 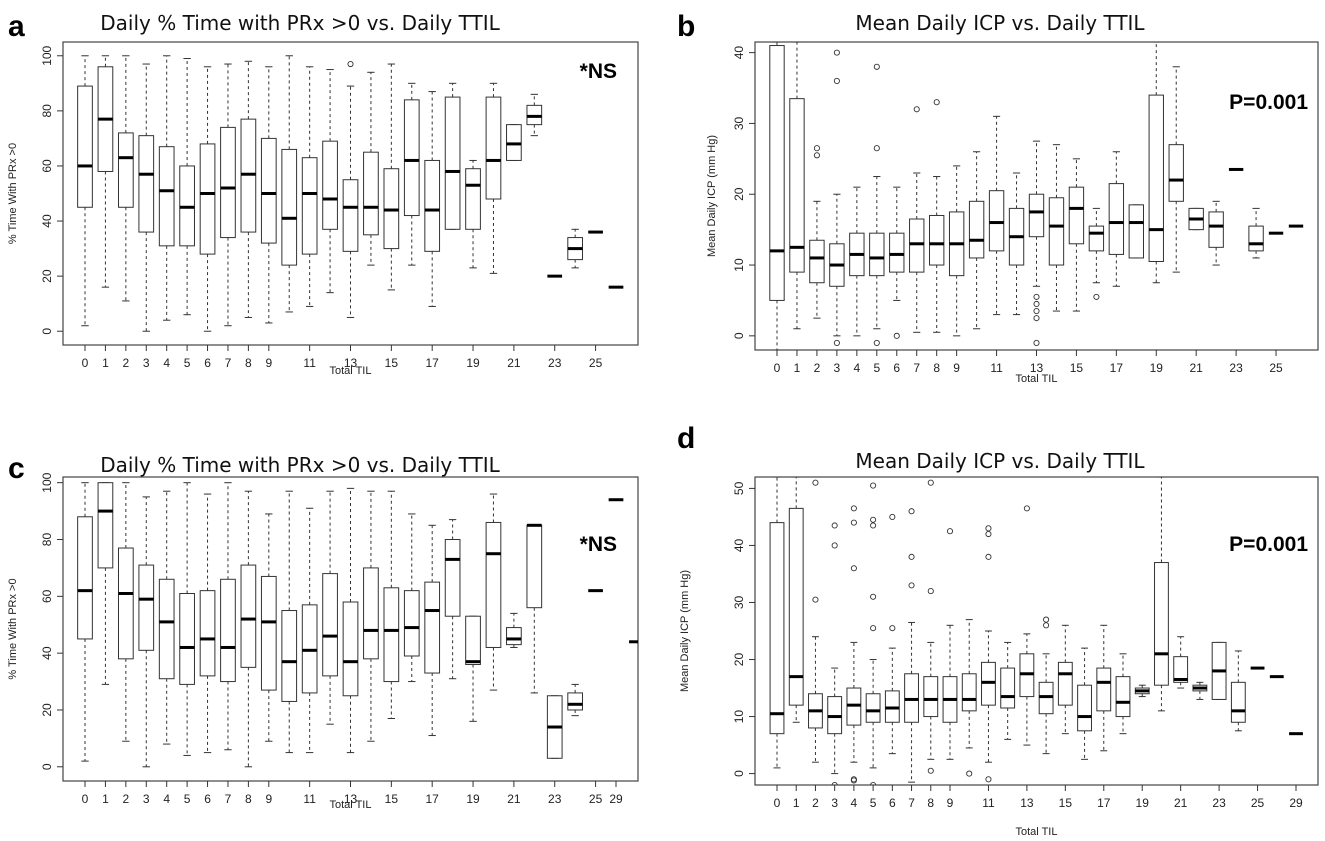 I want to click on x-tick-label: 21, so click(x=514, y=363).